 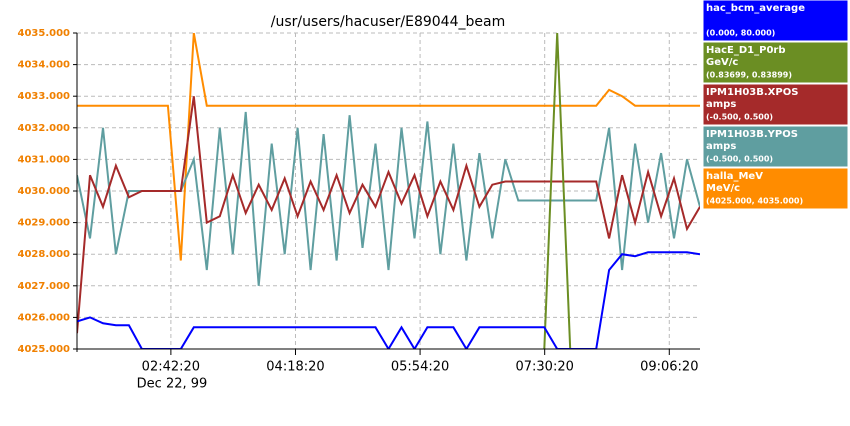 What do you see at coordinates (557, 191) in the screenshot?
I see `series-line` at bounding box center [557, 191].